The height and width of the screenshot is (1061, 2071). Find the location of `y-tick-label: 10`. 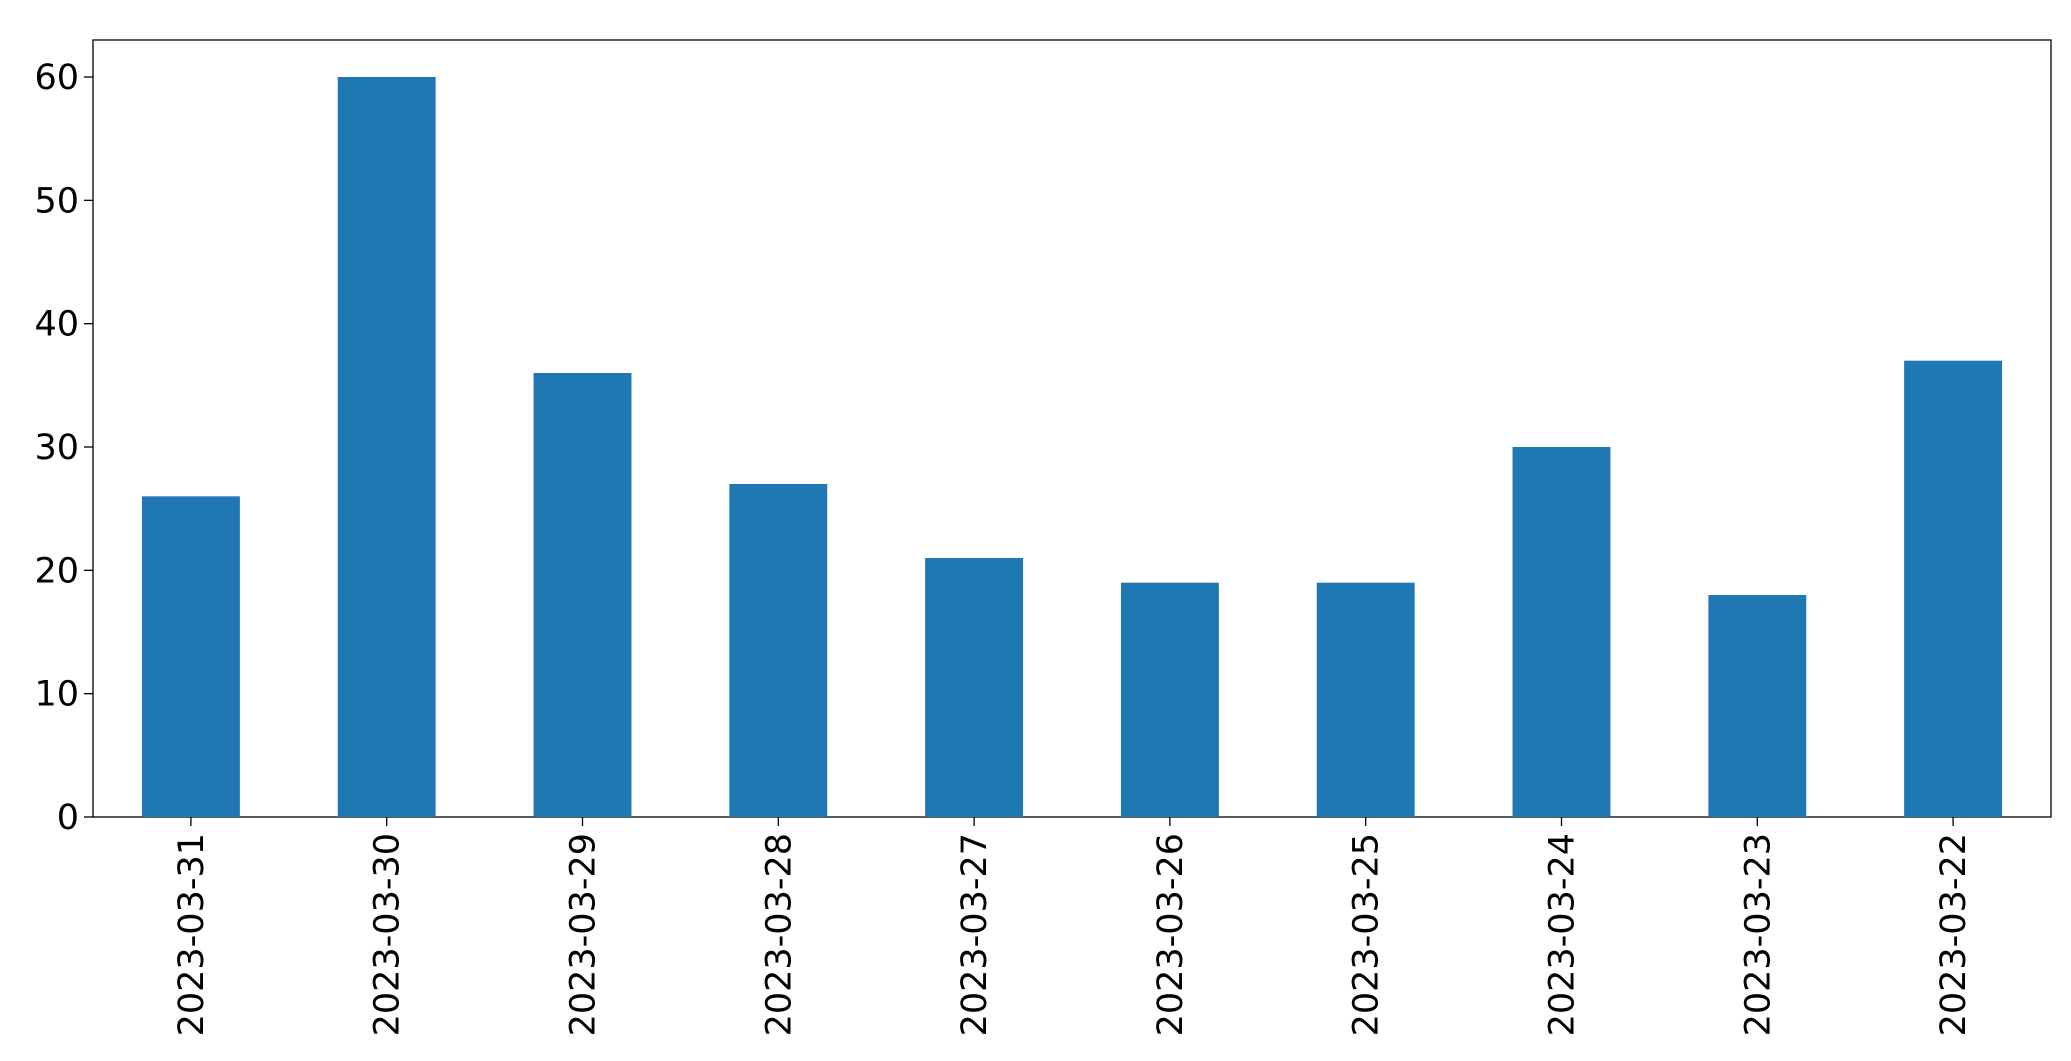

y-tick-label: 10 is located at coordinates (56, 695).